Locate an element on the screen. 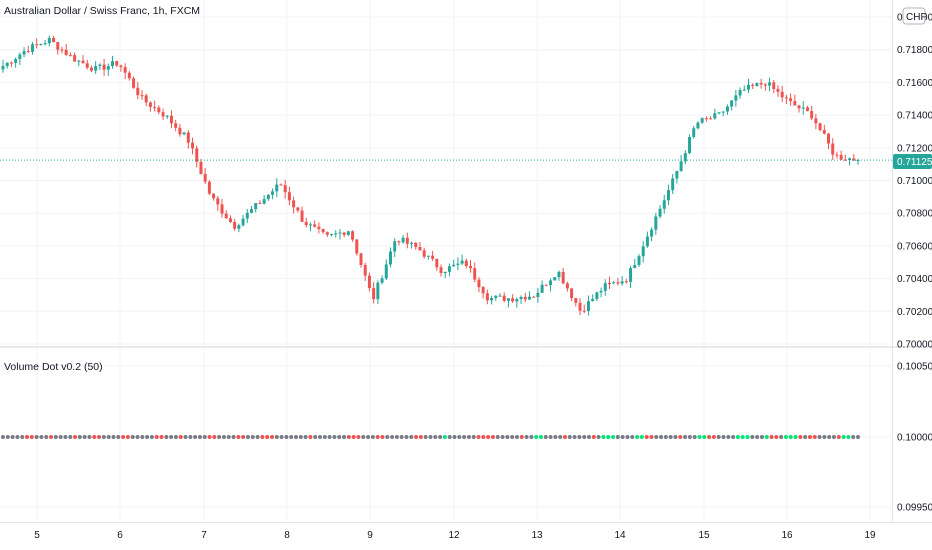 This screenshot has width=932, height=550. last-price-label: 0.71125 is located at coordinates (912, 161).